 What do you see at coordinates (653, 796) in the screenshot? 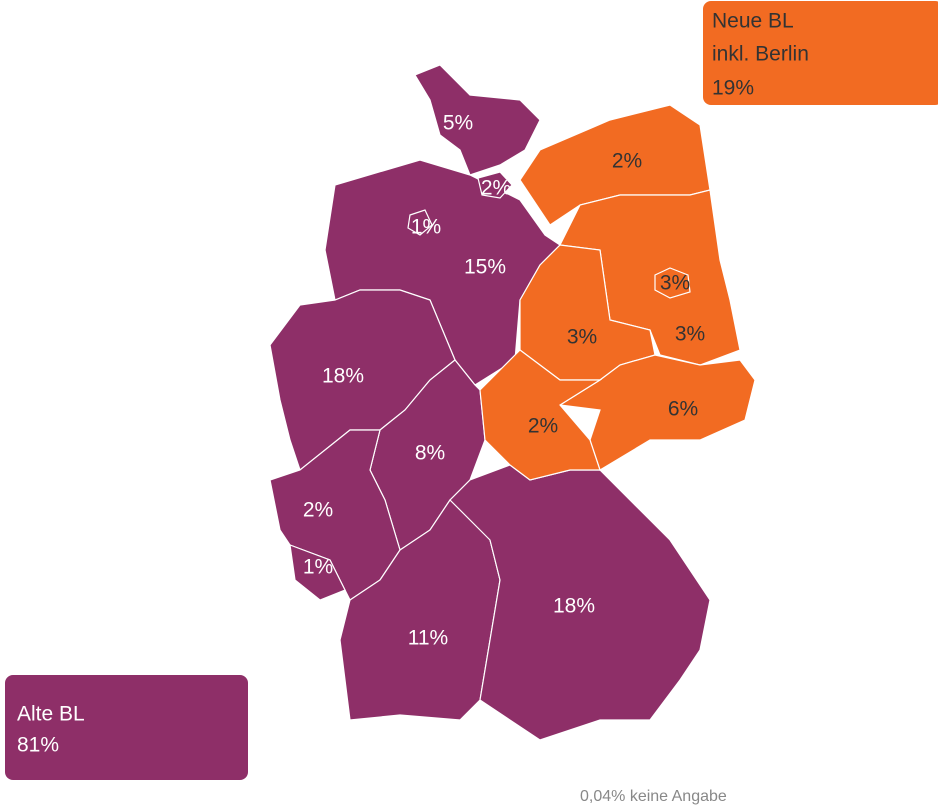
I see `footnote: 0,04% keine Angabe` at bounding box center [653, 796].